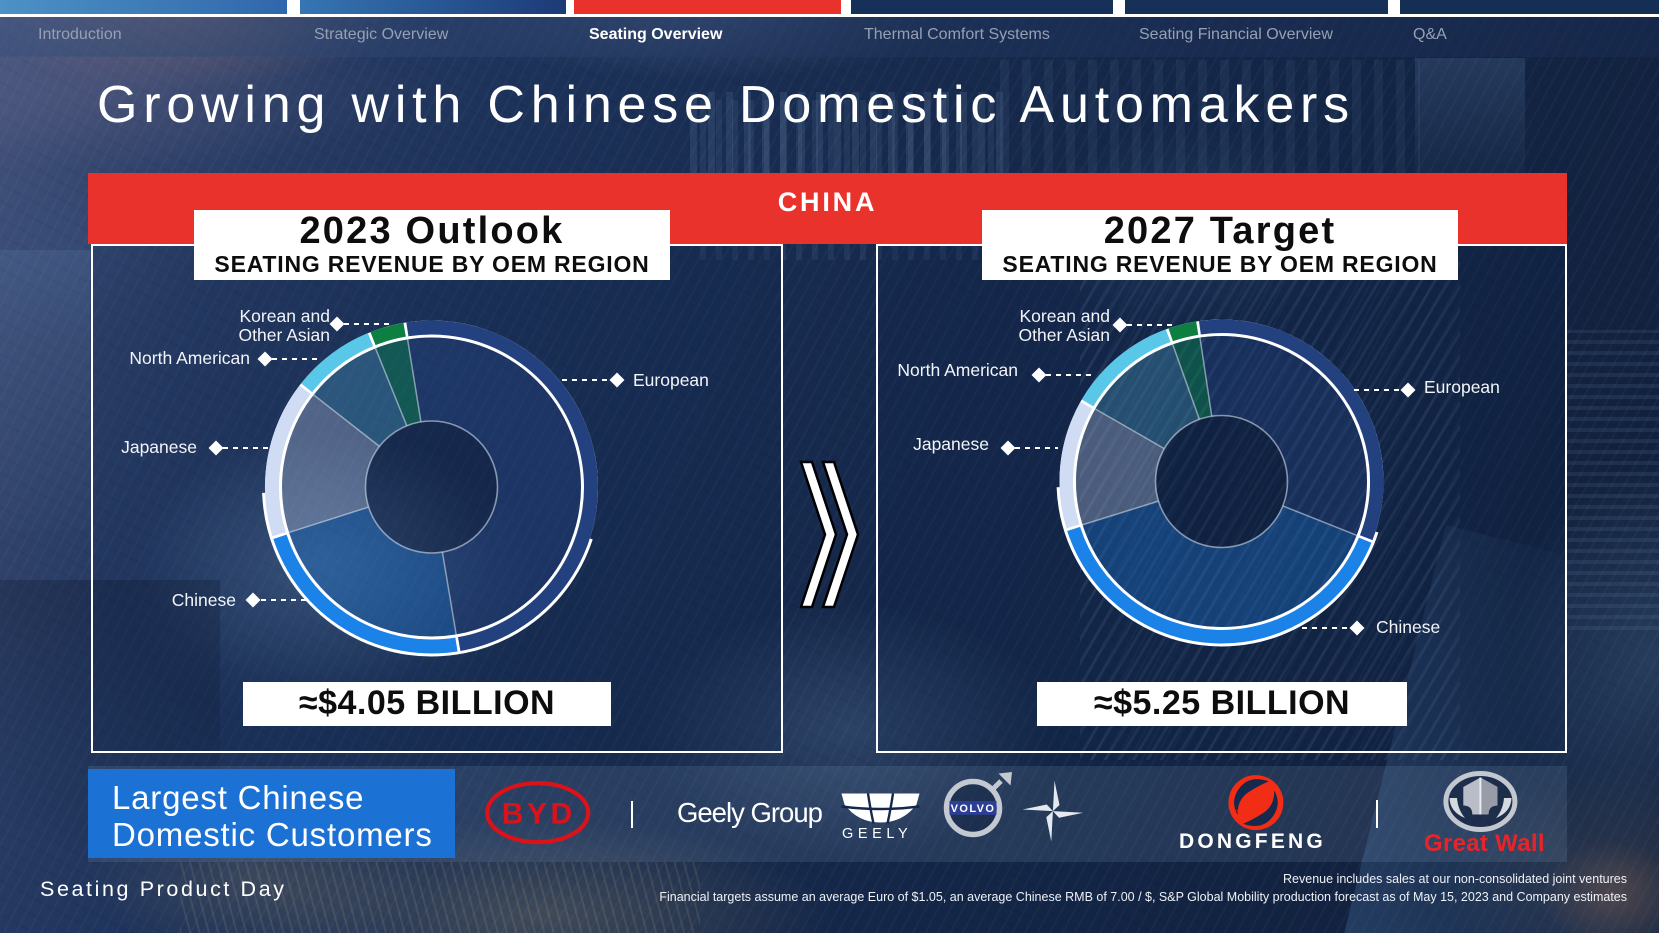  What do you see at coordinates (973, 809) in the screenshot?
I see `svg-text: VOLVO` at bounding box center [973, 809].